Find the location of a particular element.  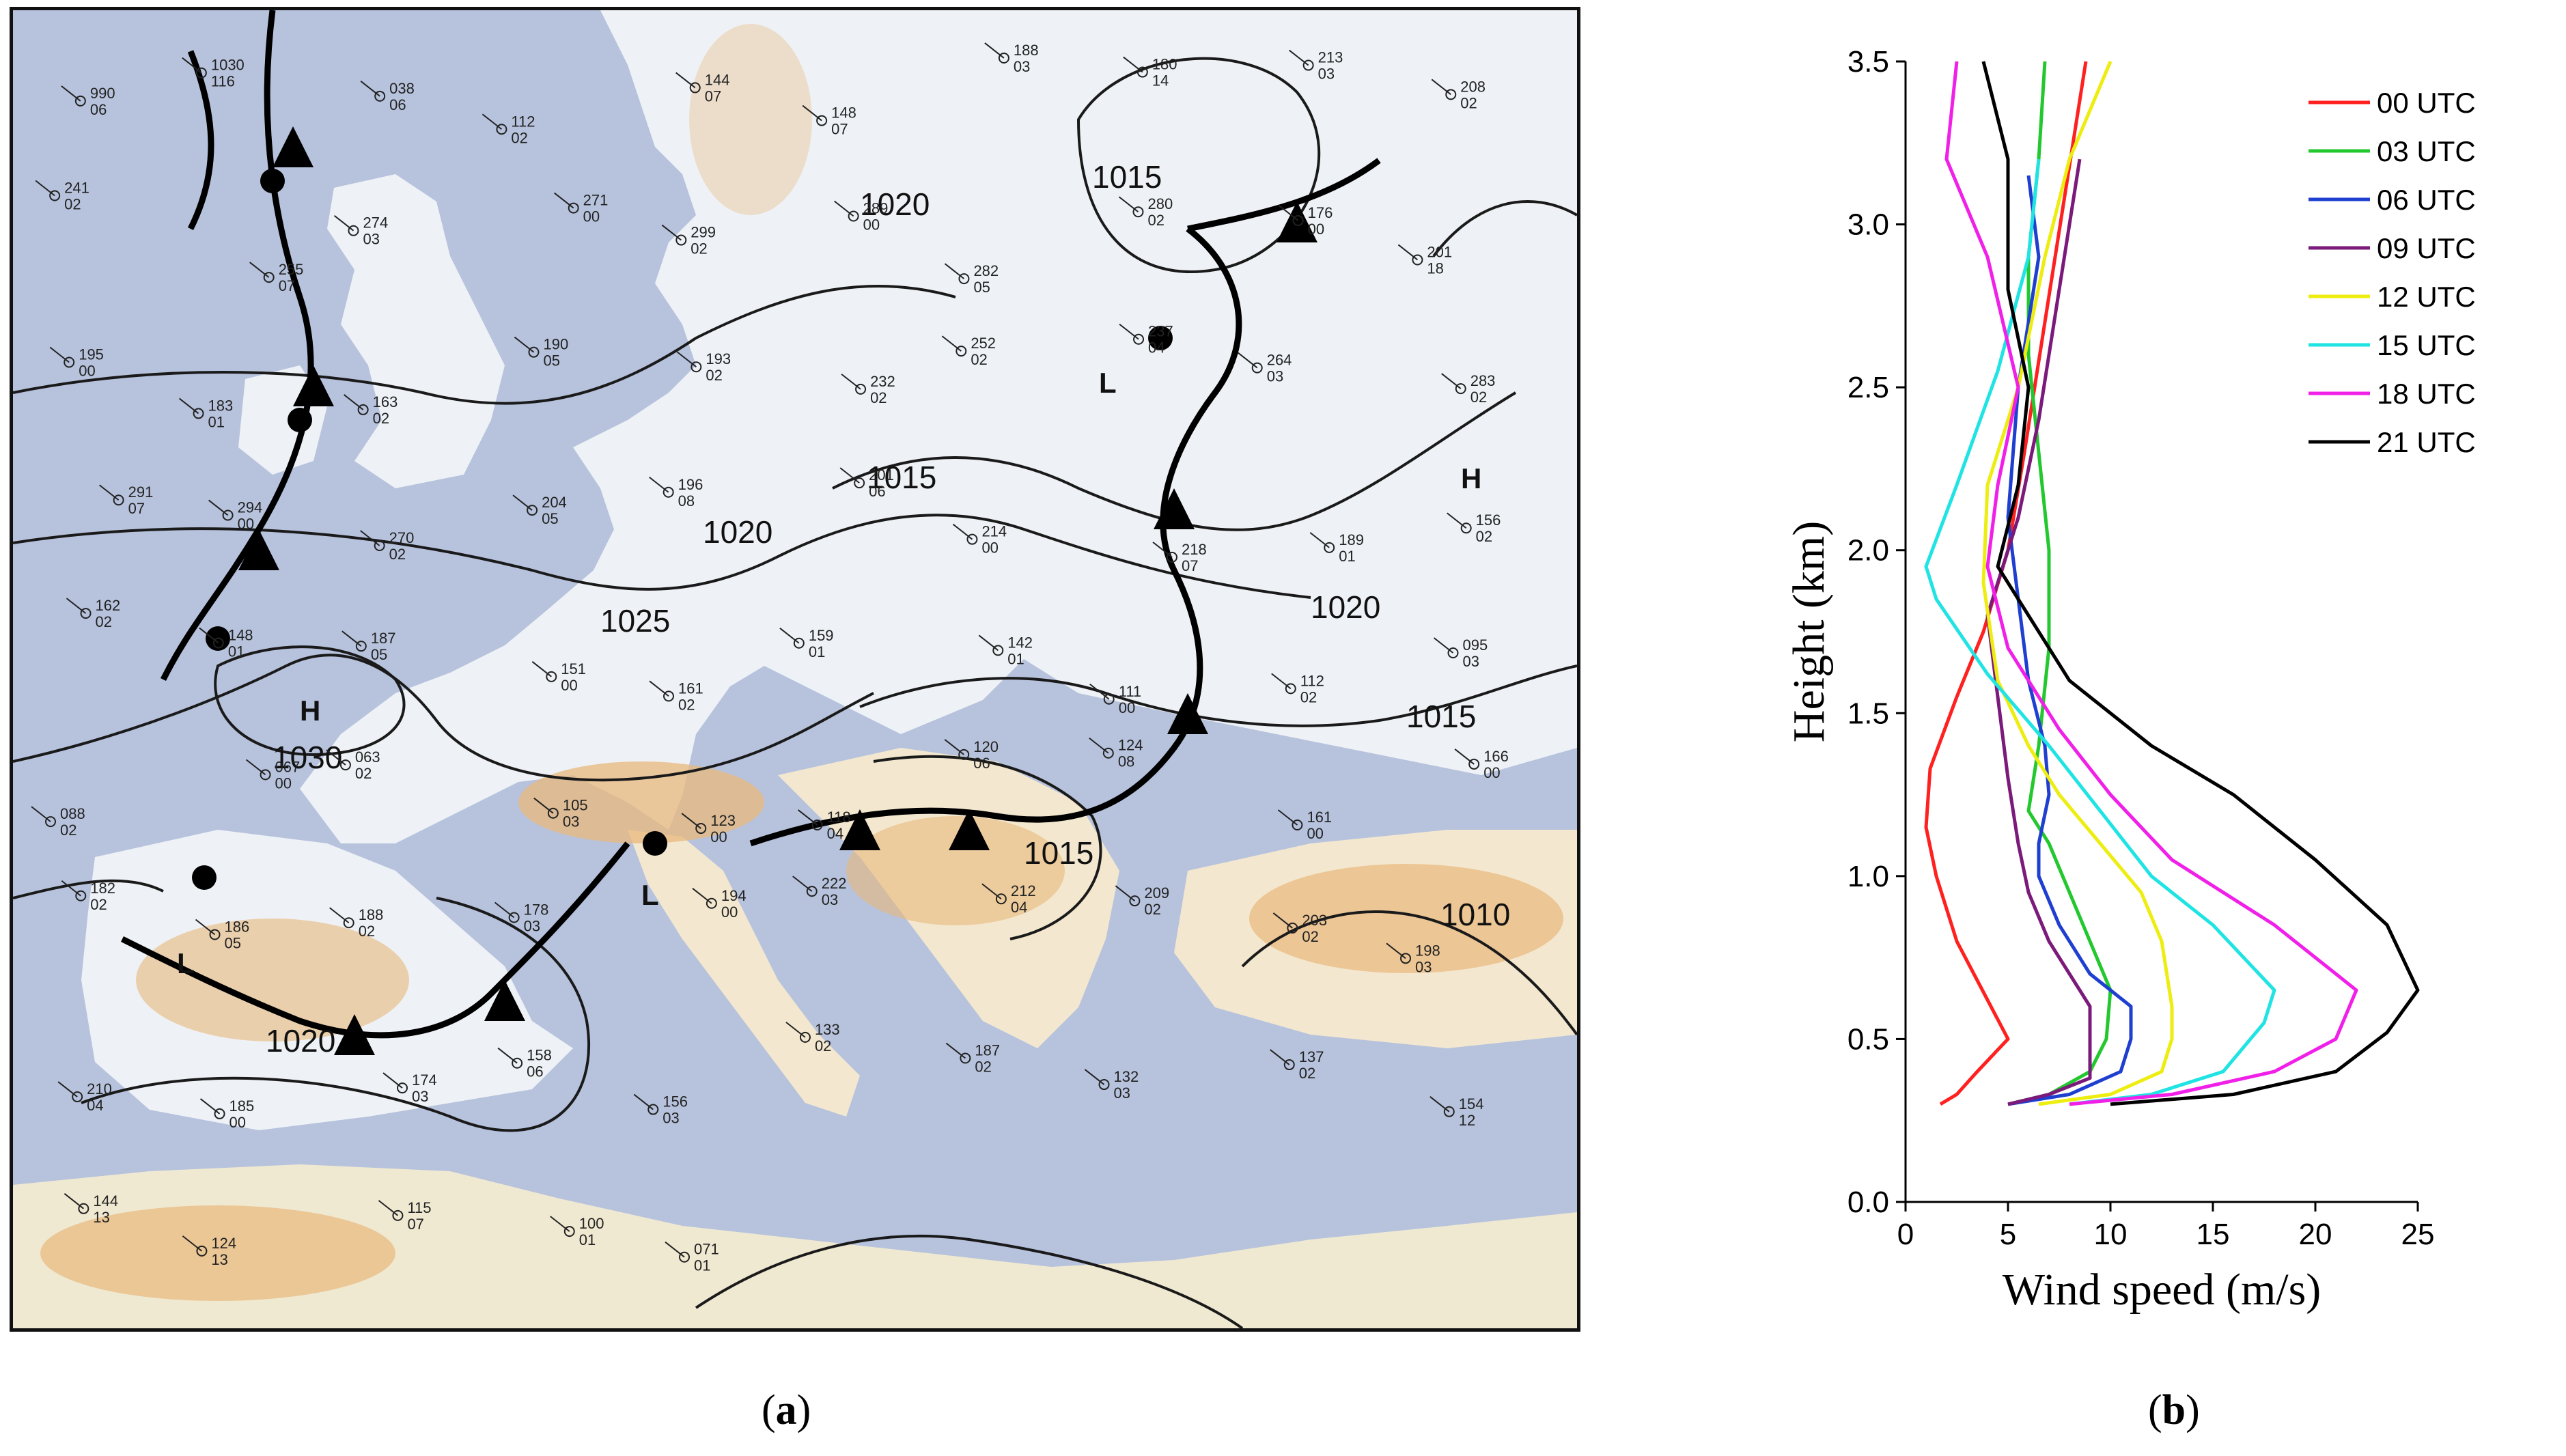

station-value: 148 is located at coordinates (240, 634).